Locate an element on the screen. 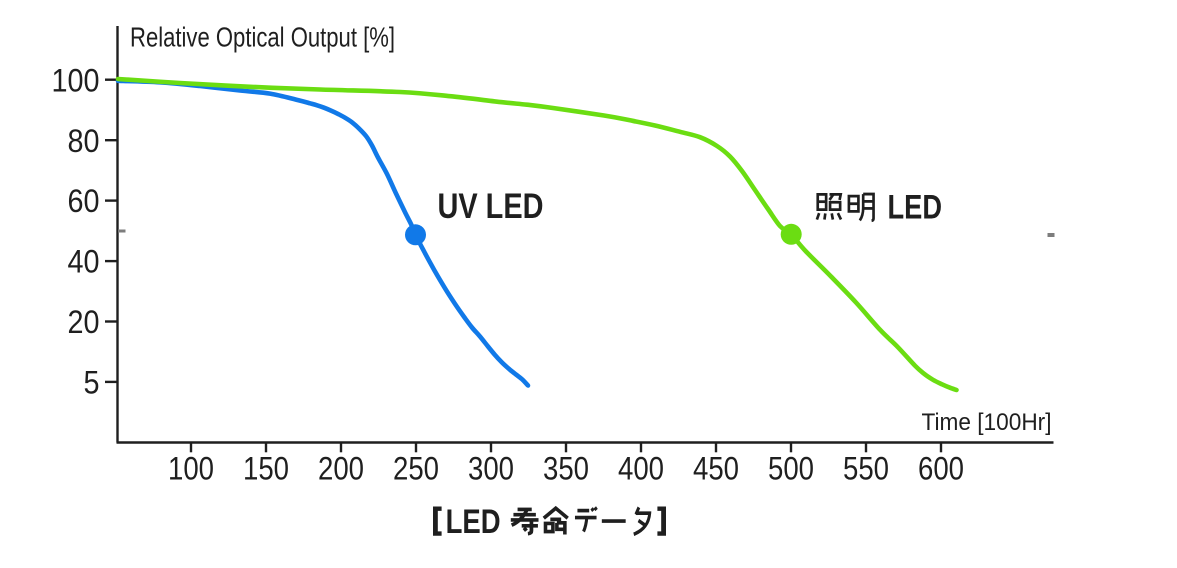  svg-text: 300 is located at coordinates (491, 468).